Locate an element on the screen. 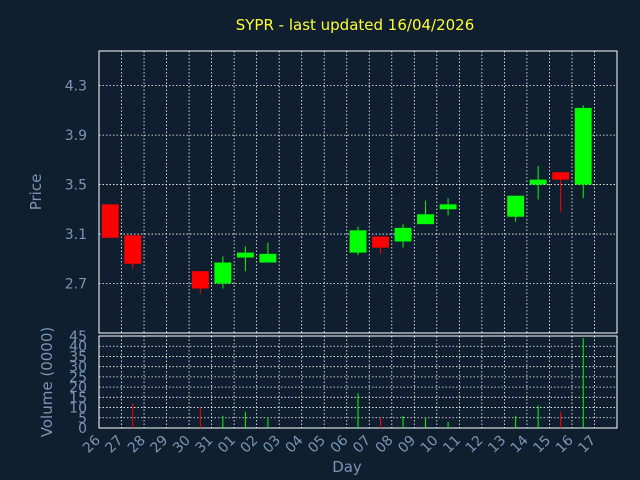 The image size is (640, 480). day-tick-label: 30 is located at coordinates (182, 445).